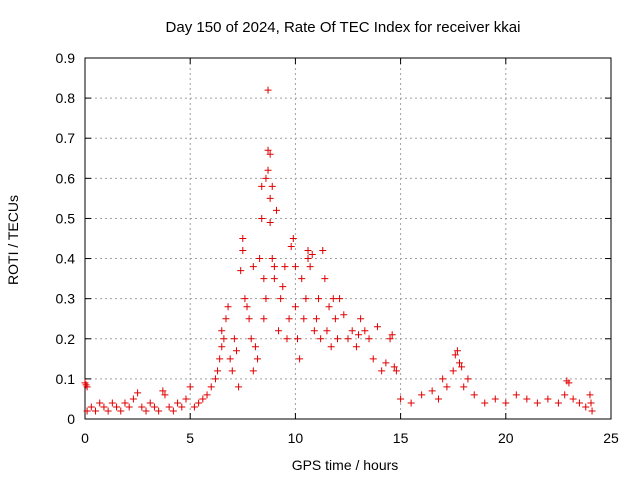 This screenshot has width=640, height=480. What do you see at coordinates (611, 438) in the screenshot?
I see `x-tick-label: 25` at bounding box center [611, 438].